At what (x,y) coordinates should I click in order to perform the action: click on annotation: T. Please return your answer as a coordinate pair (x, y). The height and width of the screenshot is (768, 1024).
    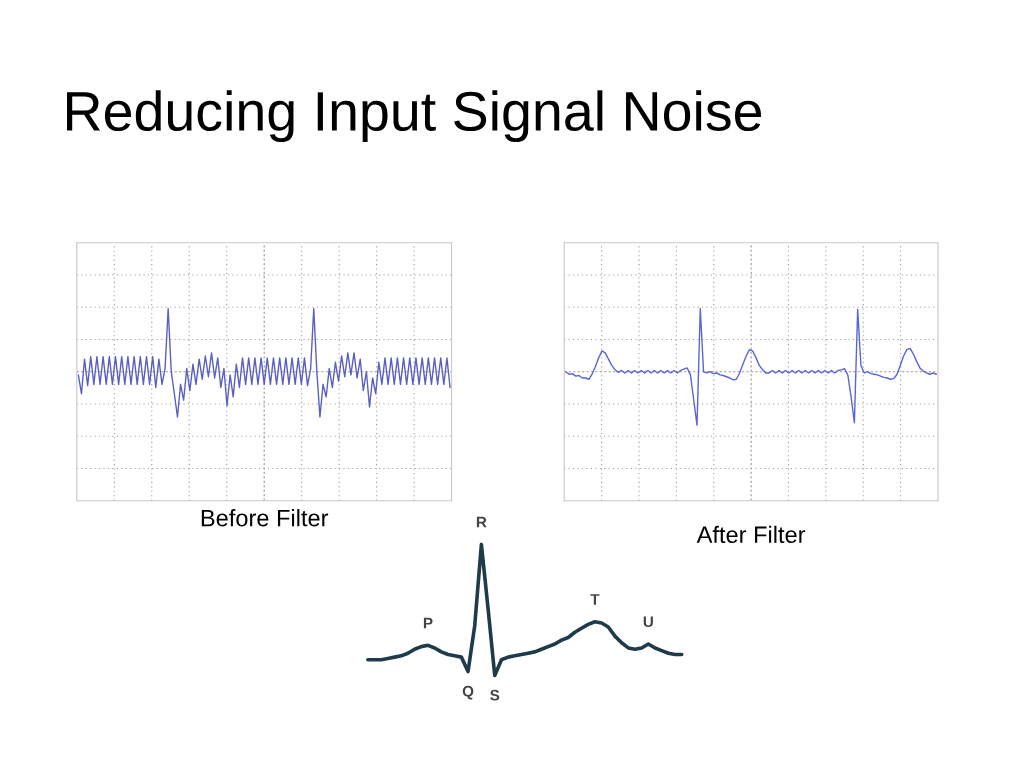
    Looking at the image, I should click on (595, 599).